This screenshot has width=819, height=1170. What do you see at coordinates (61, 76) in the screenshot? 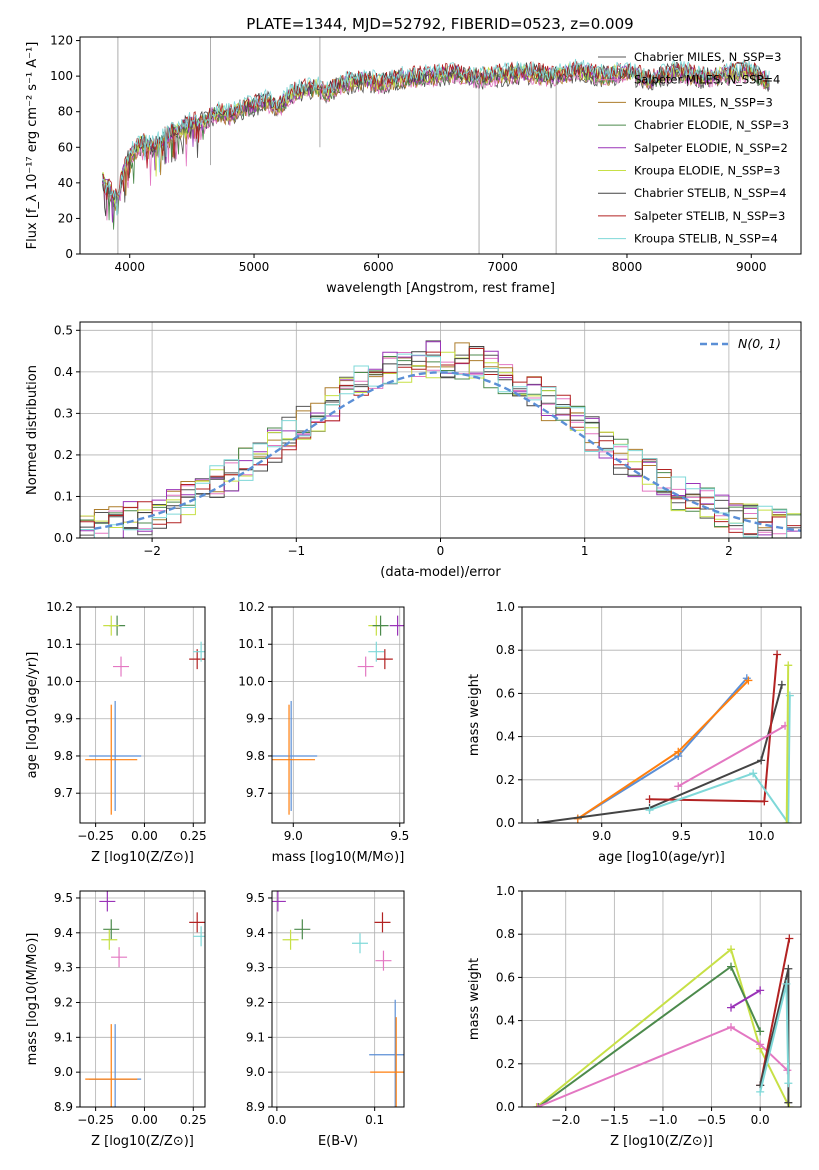
I see `y-tick-label: 100` at bounding box center [61, 76].